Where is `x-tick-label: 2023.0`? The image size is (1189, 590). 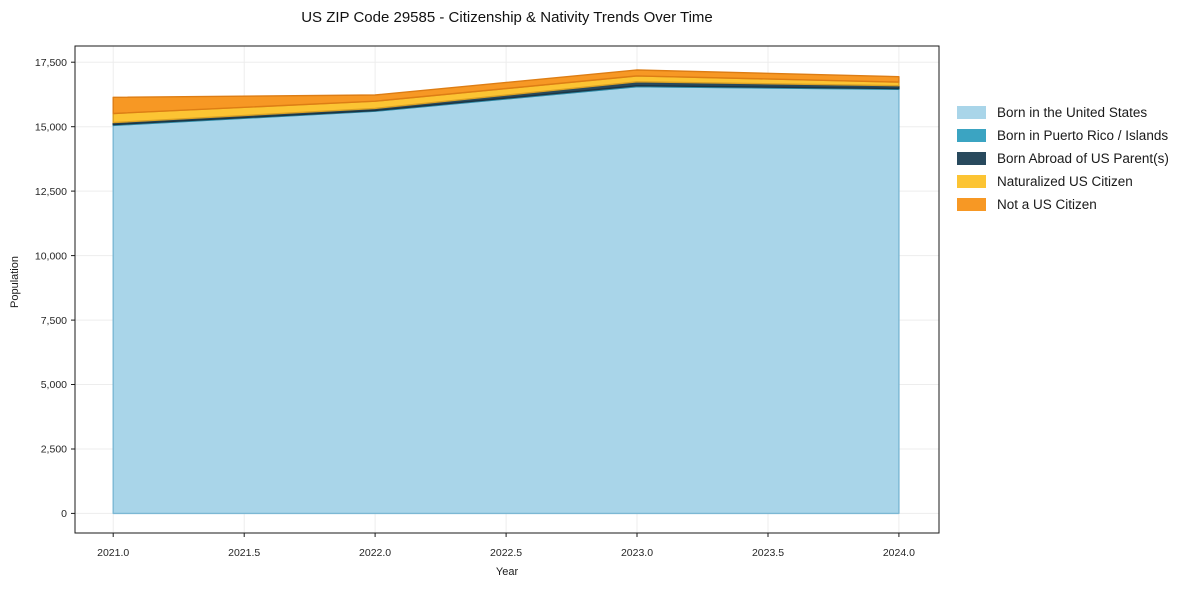 x-tick-label: 2023.0 is located at coordinates (637, 553).